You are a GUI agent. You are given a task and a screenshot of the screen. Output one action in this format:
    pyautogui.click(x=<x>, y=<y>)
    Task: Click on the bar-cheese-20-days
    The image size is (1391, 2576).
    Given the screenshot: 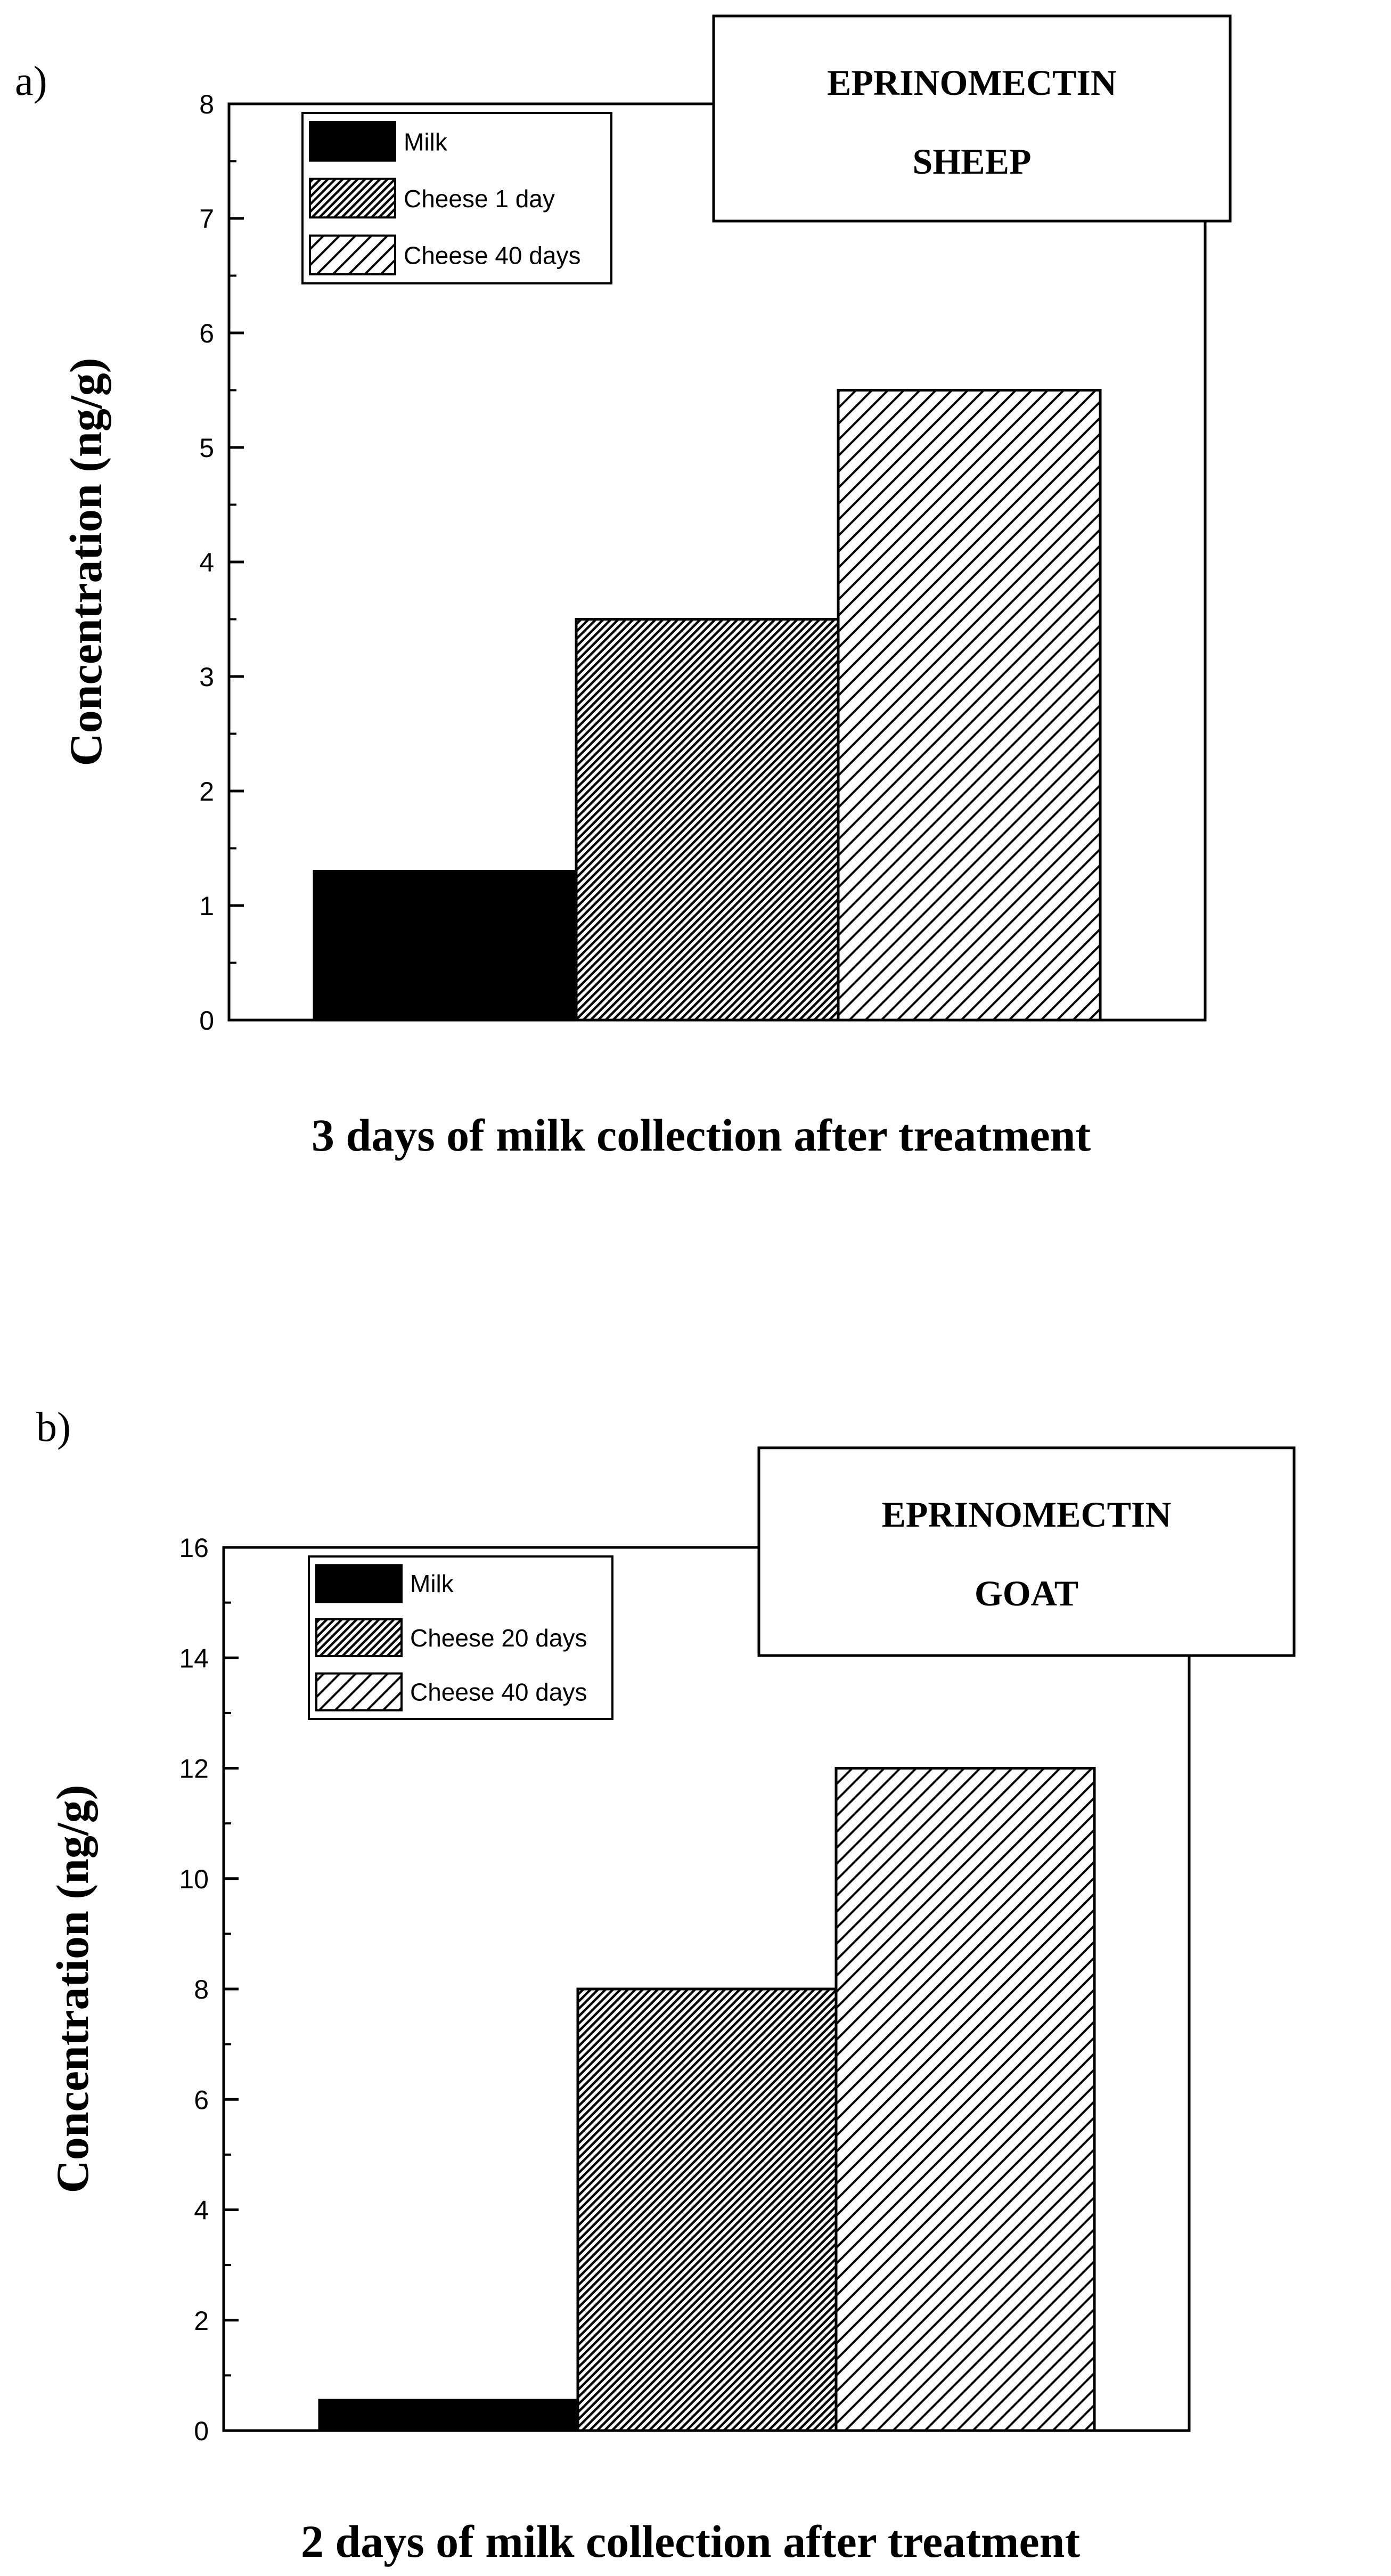 What is the action you would take?
    pyautogui.click(x=707, y=2210)
    